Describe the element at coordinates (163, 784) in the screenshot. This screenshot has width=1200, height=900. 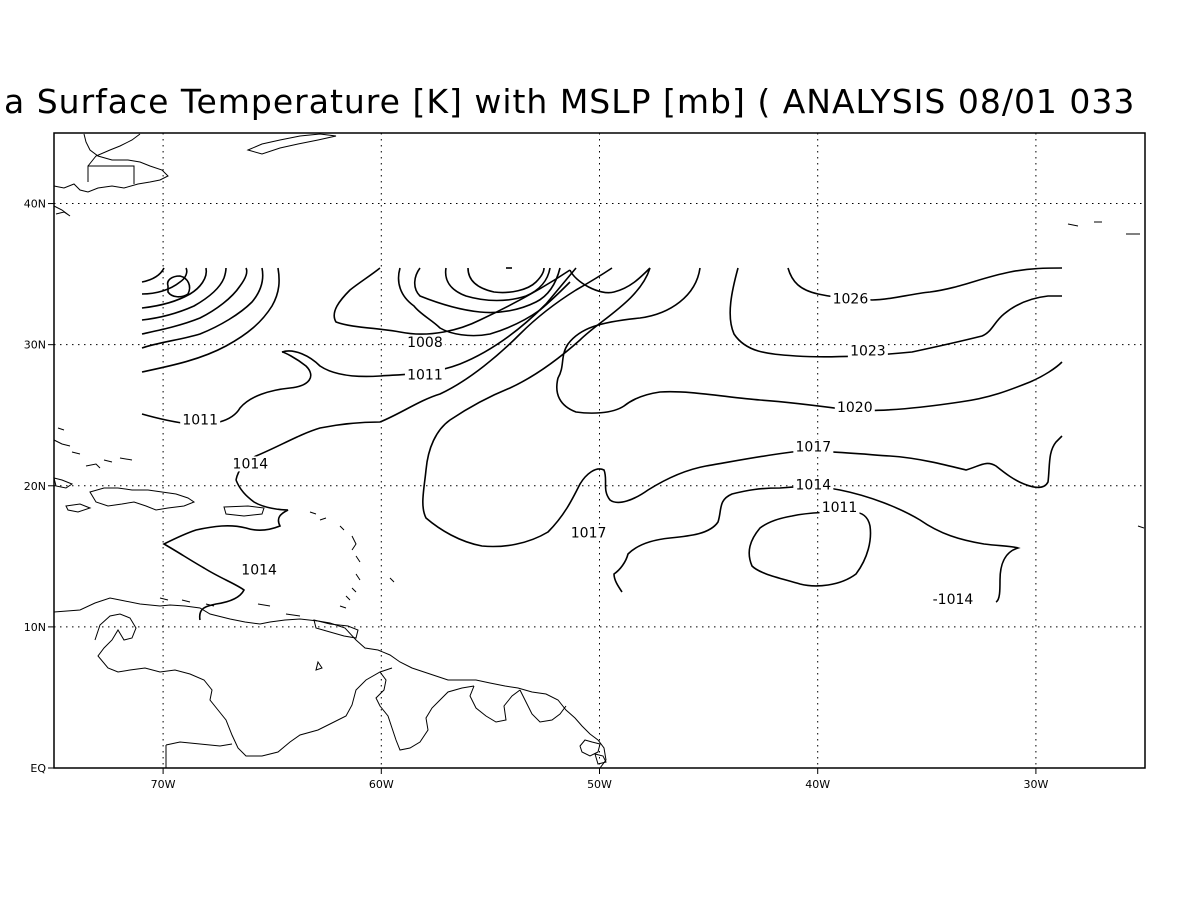
I see `x-tick-label: 70W` at that location.